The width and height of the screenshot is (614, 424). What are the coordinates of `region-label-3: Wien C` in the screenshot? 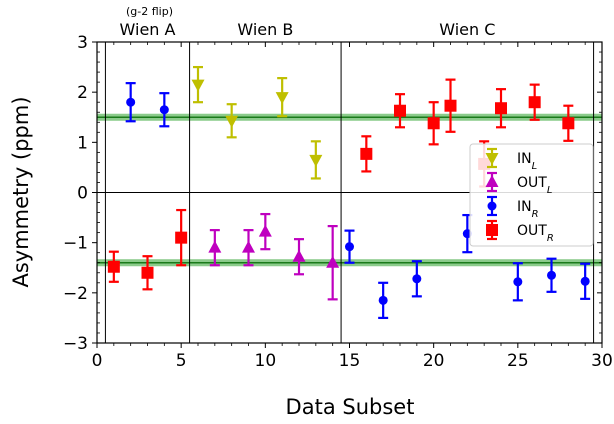 It's located at (467, 29).